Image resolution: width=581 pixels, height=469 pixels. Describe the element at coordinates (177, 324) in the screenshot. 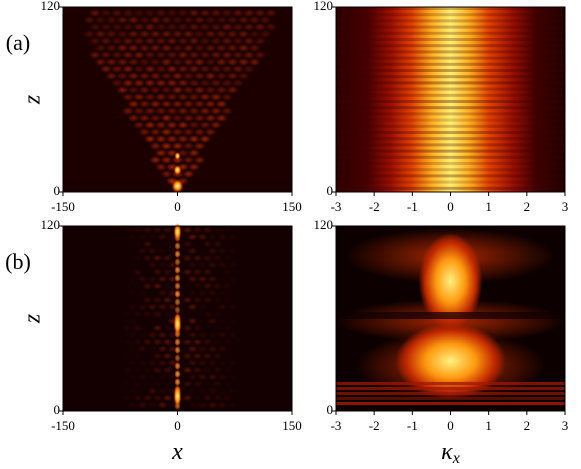

I see `heatmap-hotspot` at that location.